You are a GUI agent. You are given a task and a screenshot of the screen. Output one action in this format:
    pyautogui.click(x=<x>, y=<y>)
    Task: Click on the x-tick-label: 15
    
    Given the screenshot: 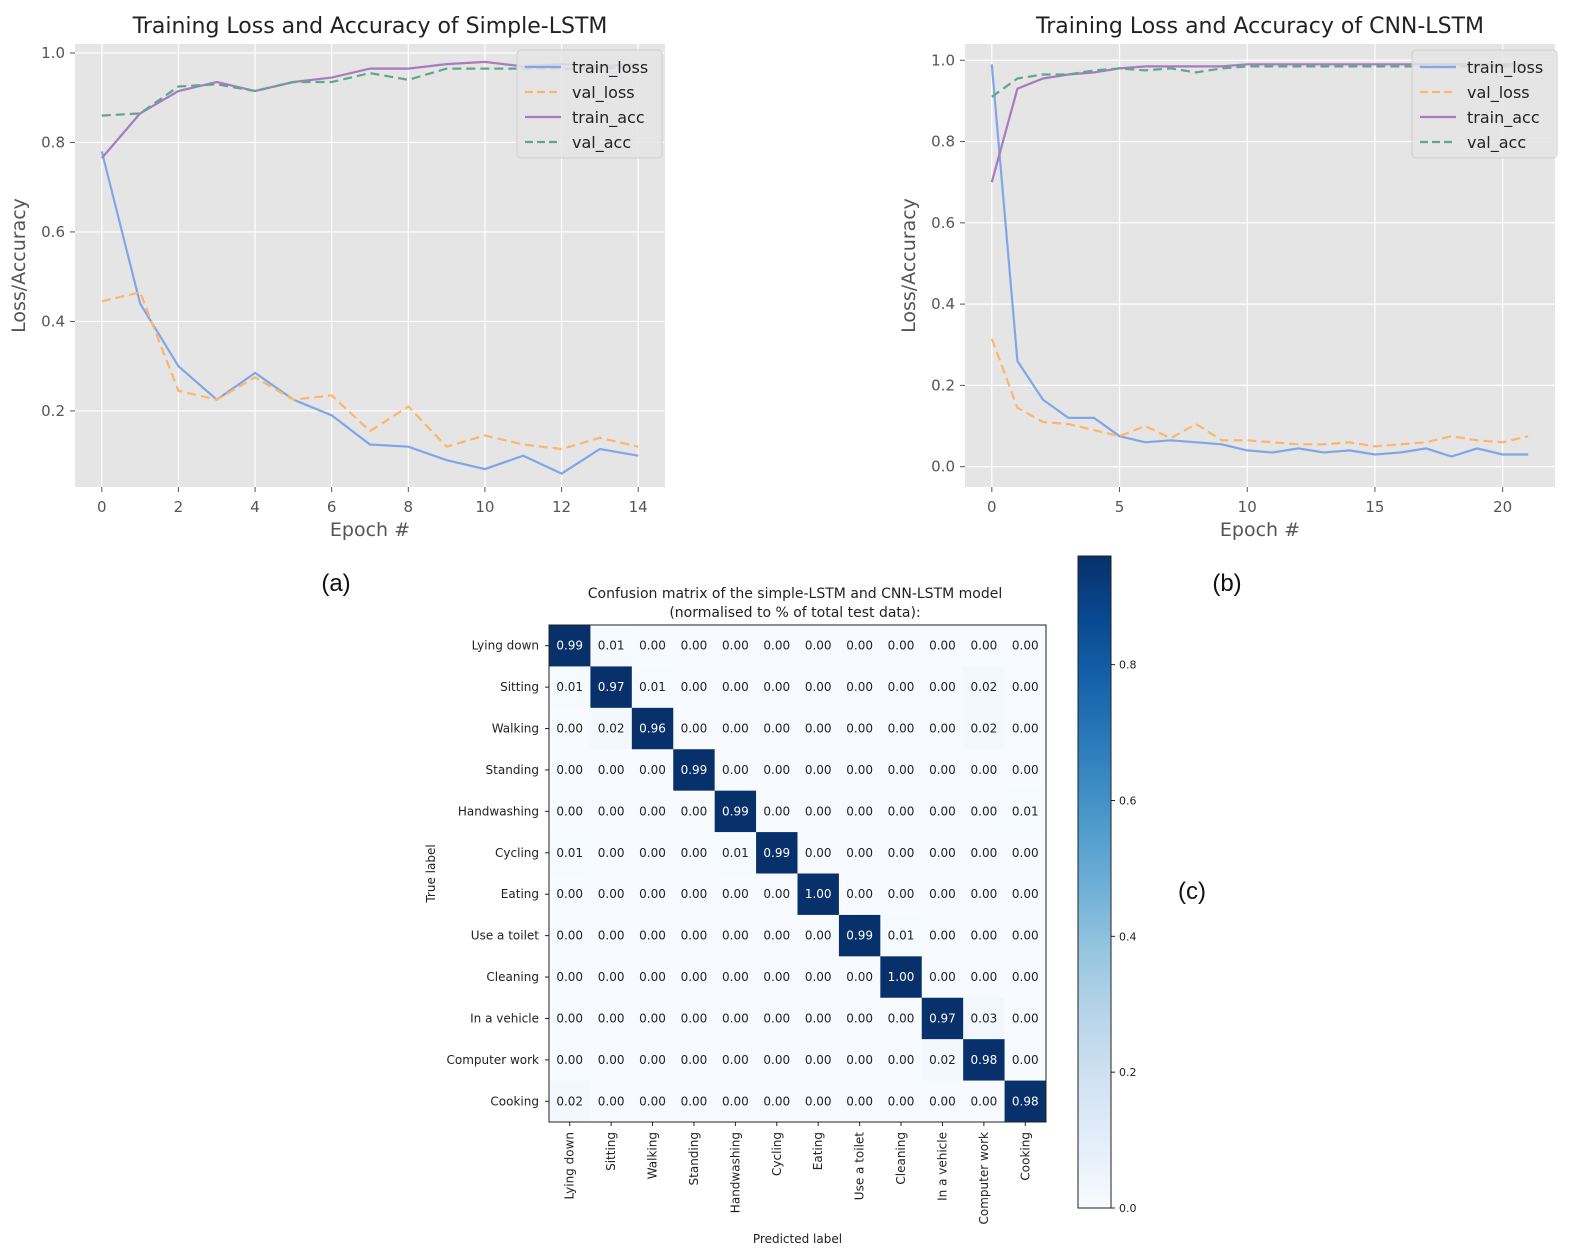 What is the action you would take?
    pyautogui.click(x=1374, y=507)
    